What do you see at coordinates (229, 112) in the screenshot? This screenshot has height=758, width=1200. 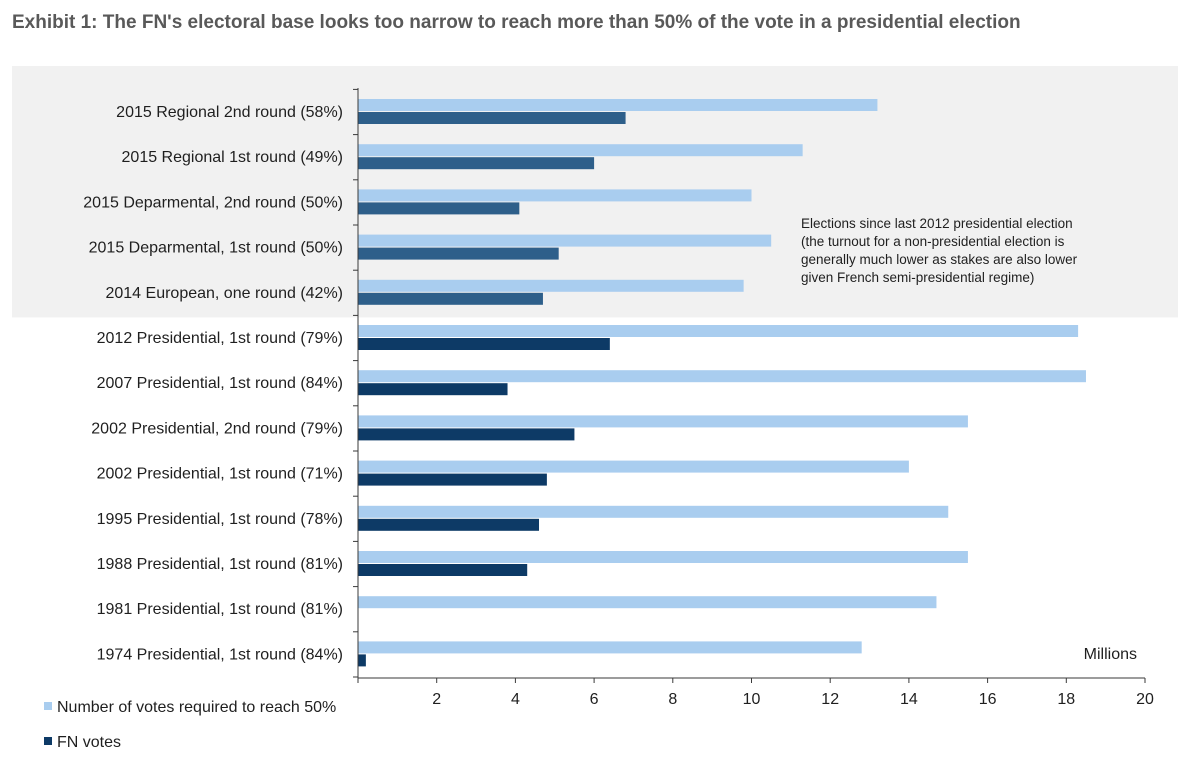 I see `category-label: 2015 Regional 2nd round (58%)` at bounding box center [229, 112].